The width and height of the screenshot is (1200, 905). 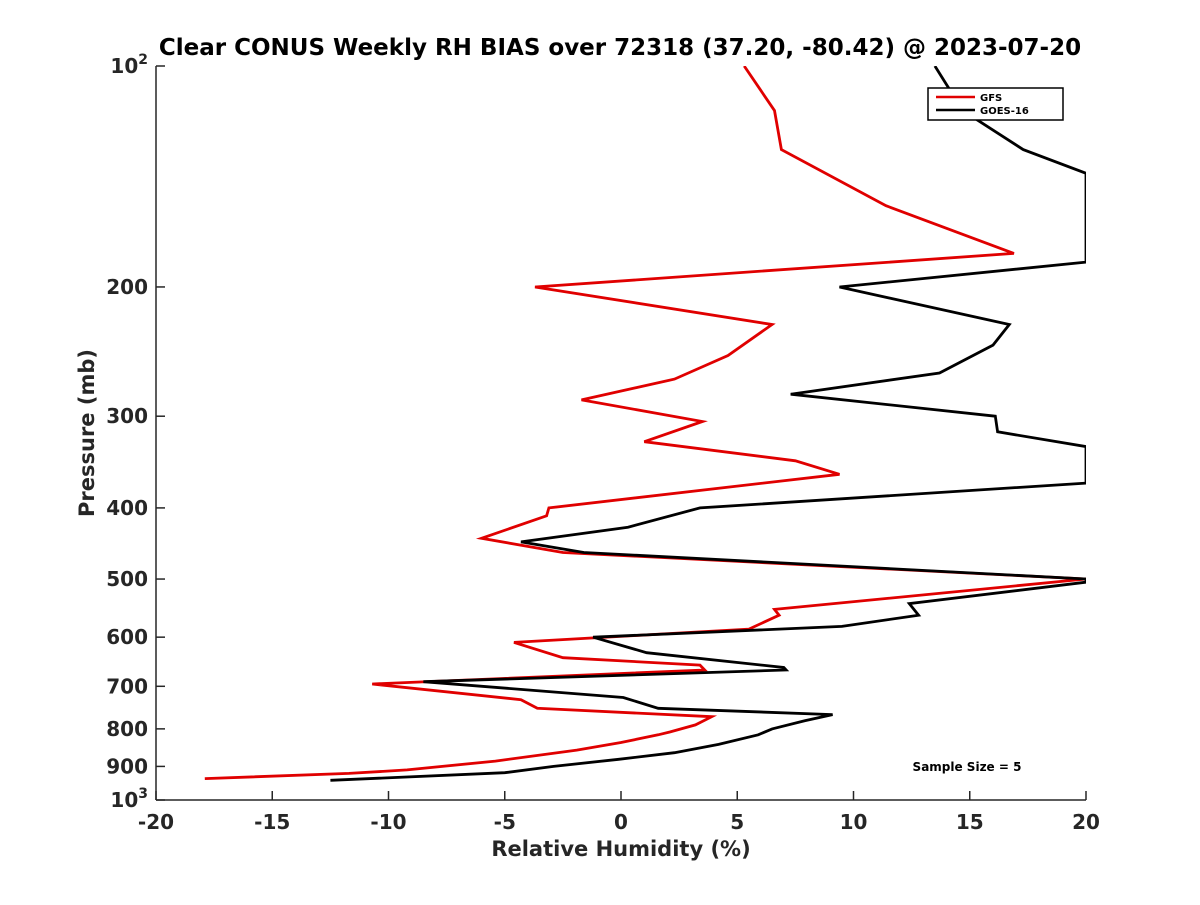 I want to click on x-tick-label: 20, so click(x=1086, y=822).